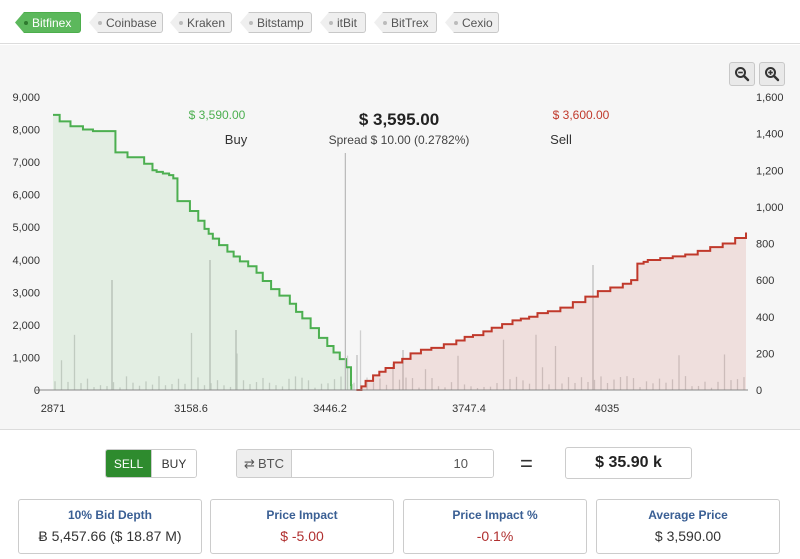 The image size is (800, 559). Describe the element at coordinates (400, 429) in the screenshot. I see `section-divider` at that location.